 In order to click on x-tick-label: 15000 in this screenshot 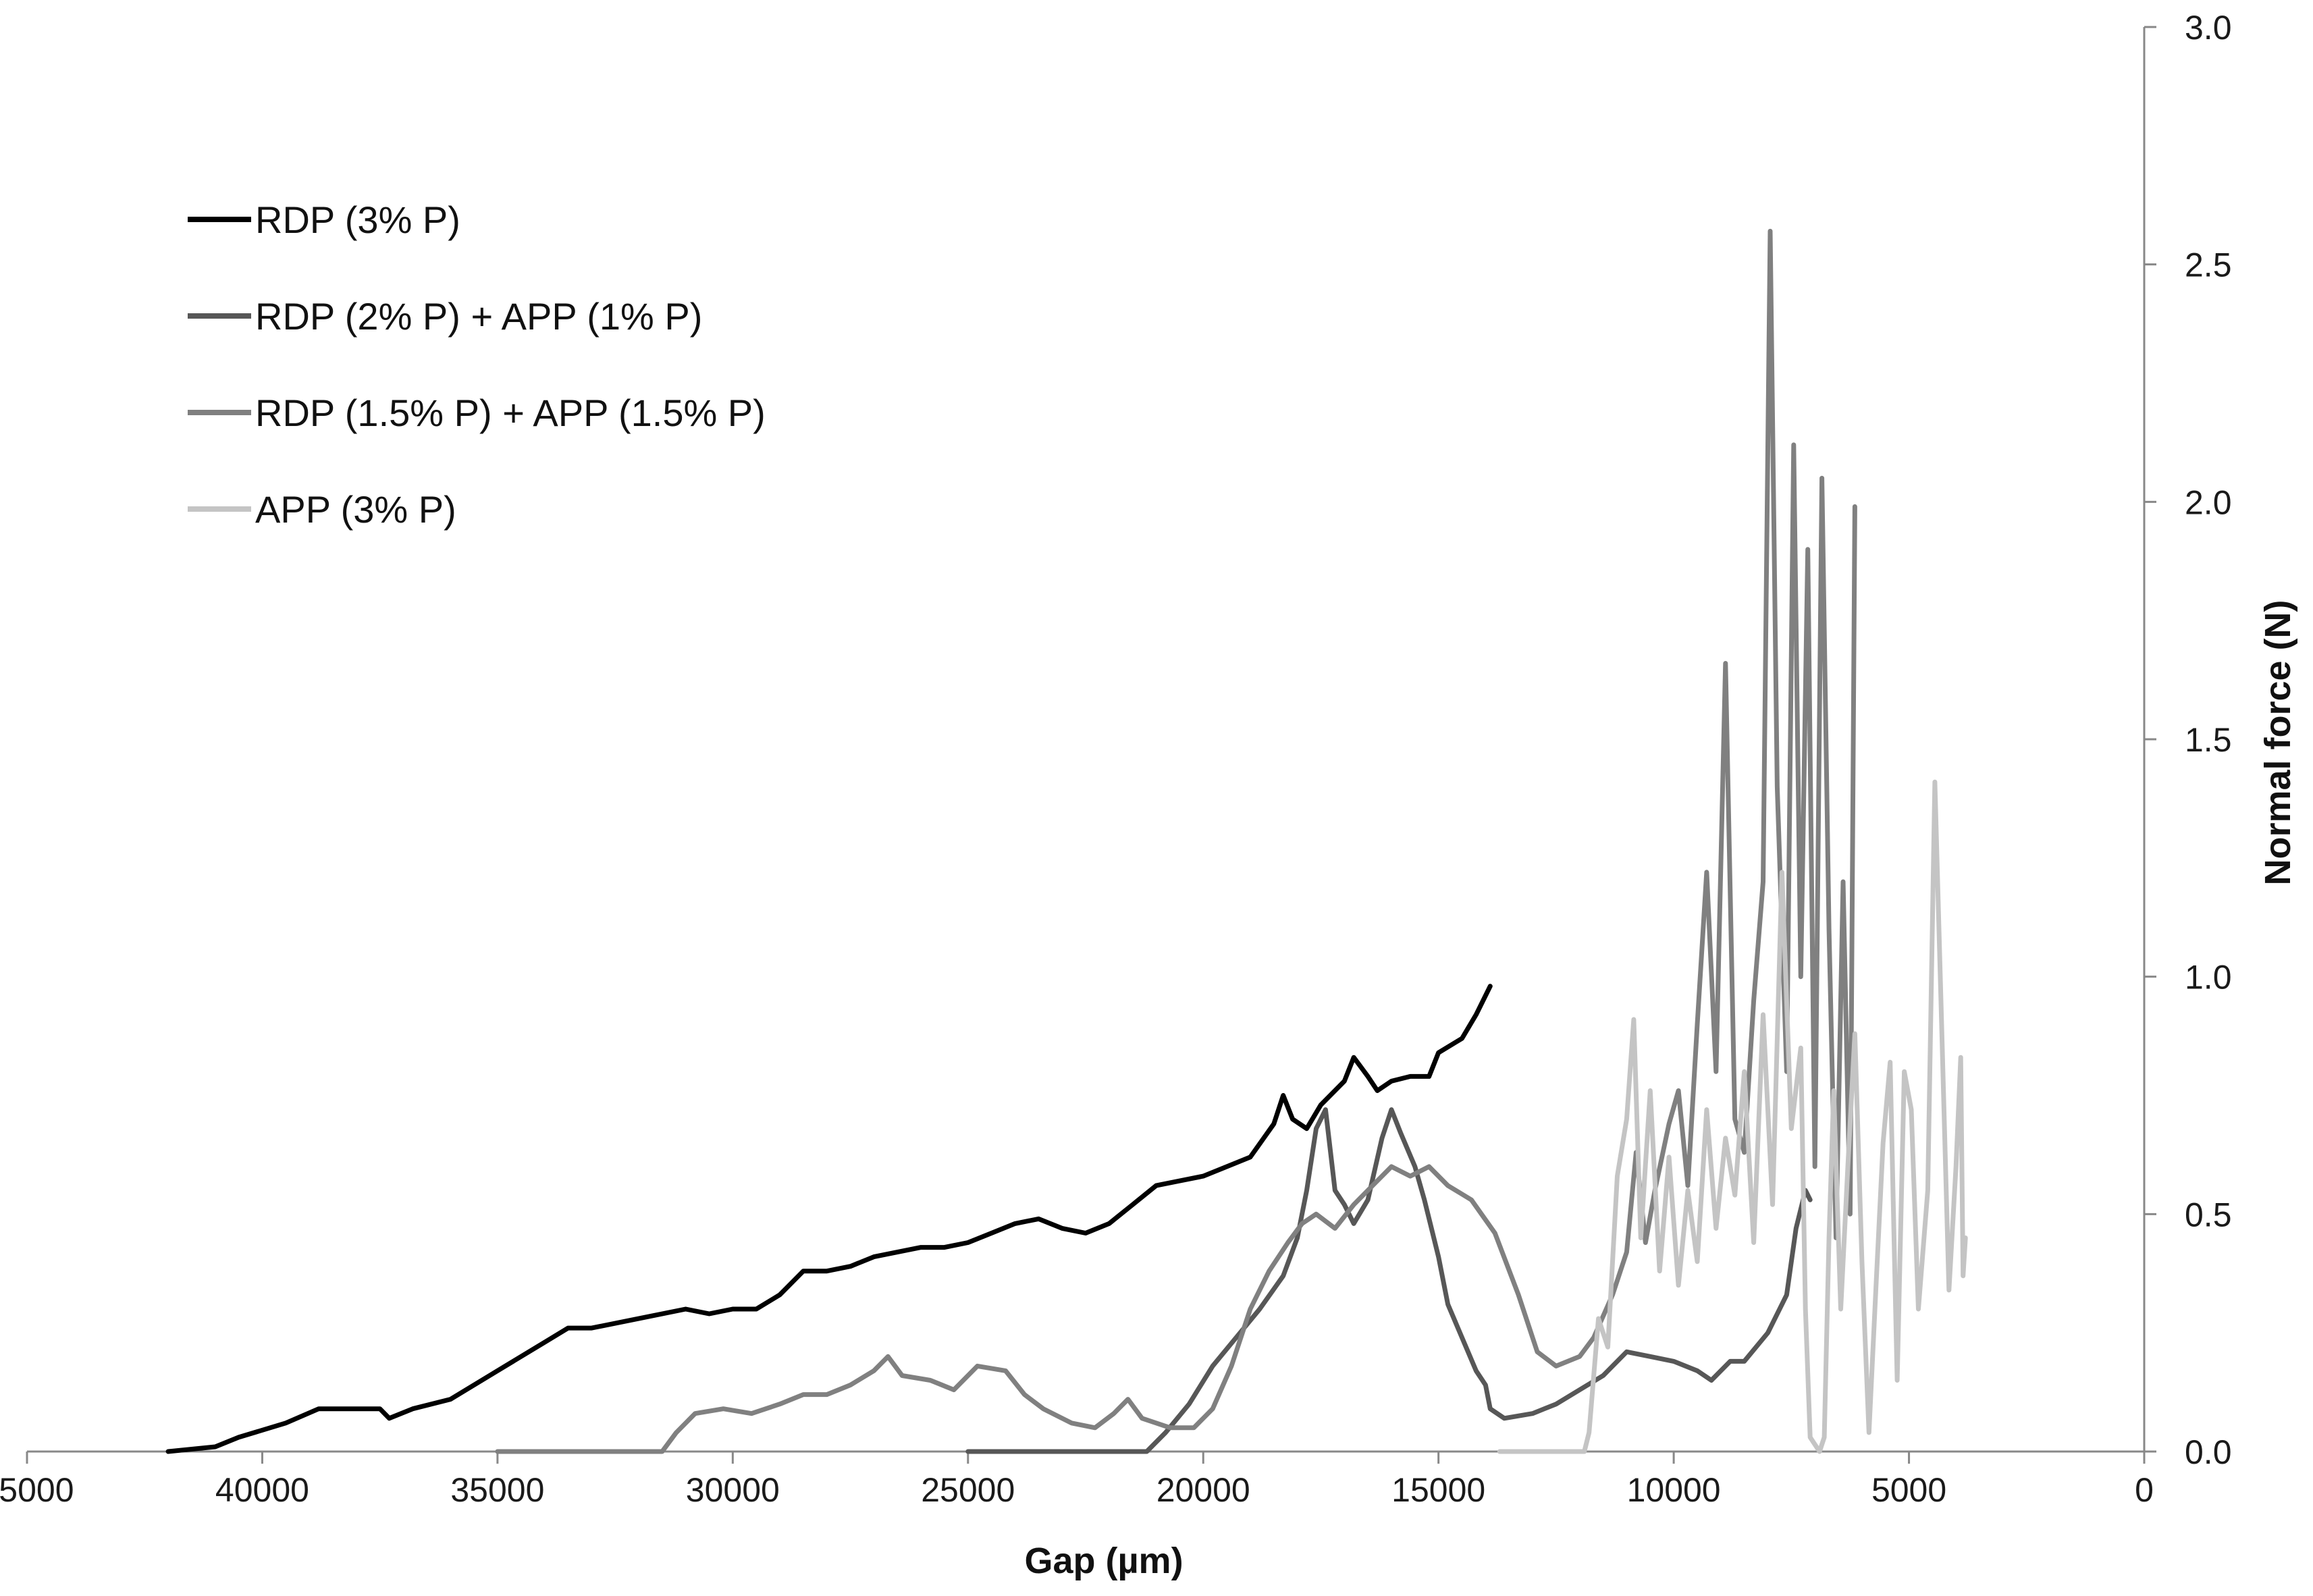, I will do `click(1438, 1490)`.